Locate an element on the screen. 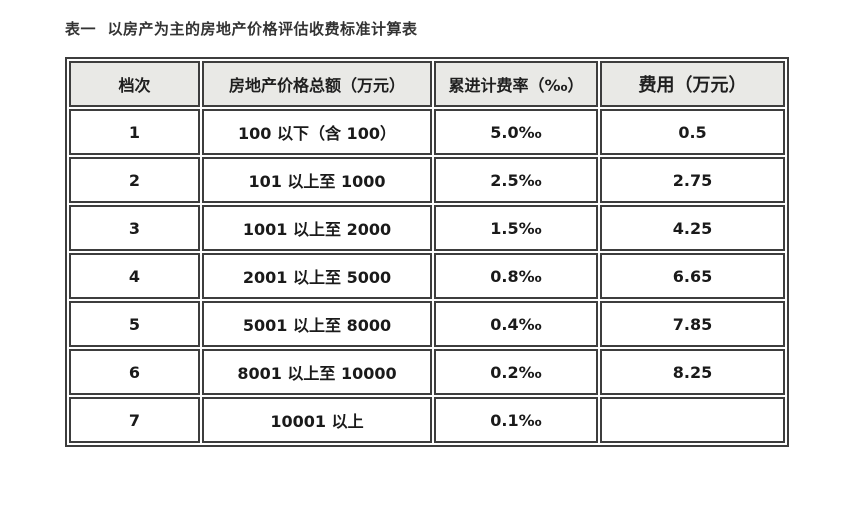 This screenshot has width=842, height=509. cell-fee: 2.75 is located at coordinates (692, 180).